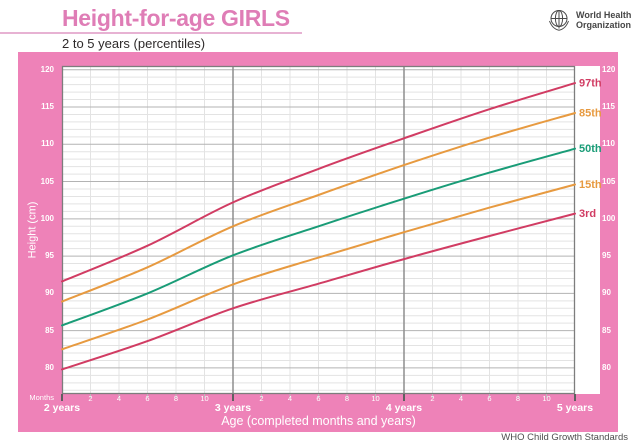 This screenshot has width=640, height=446. Describe the element at coordinates (590, 185) in the screenshot. I see `percentile-label-15th: 15th` at that location.